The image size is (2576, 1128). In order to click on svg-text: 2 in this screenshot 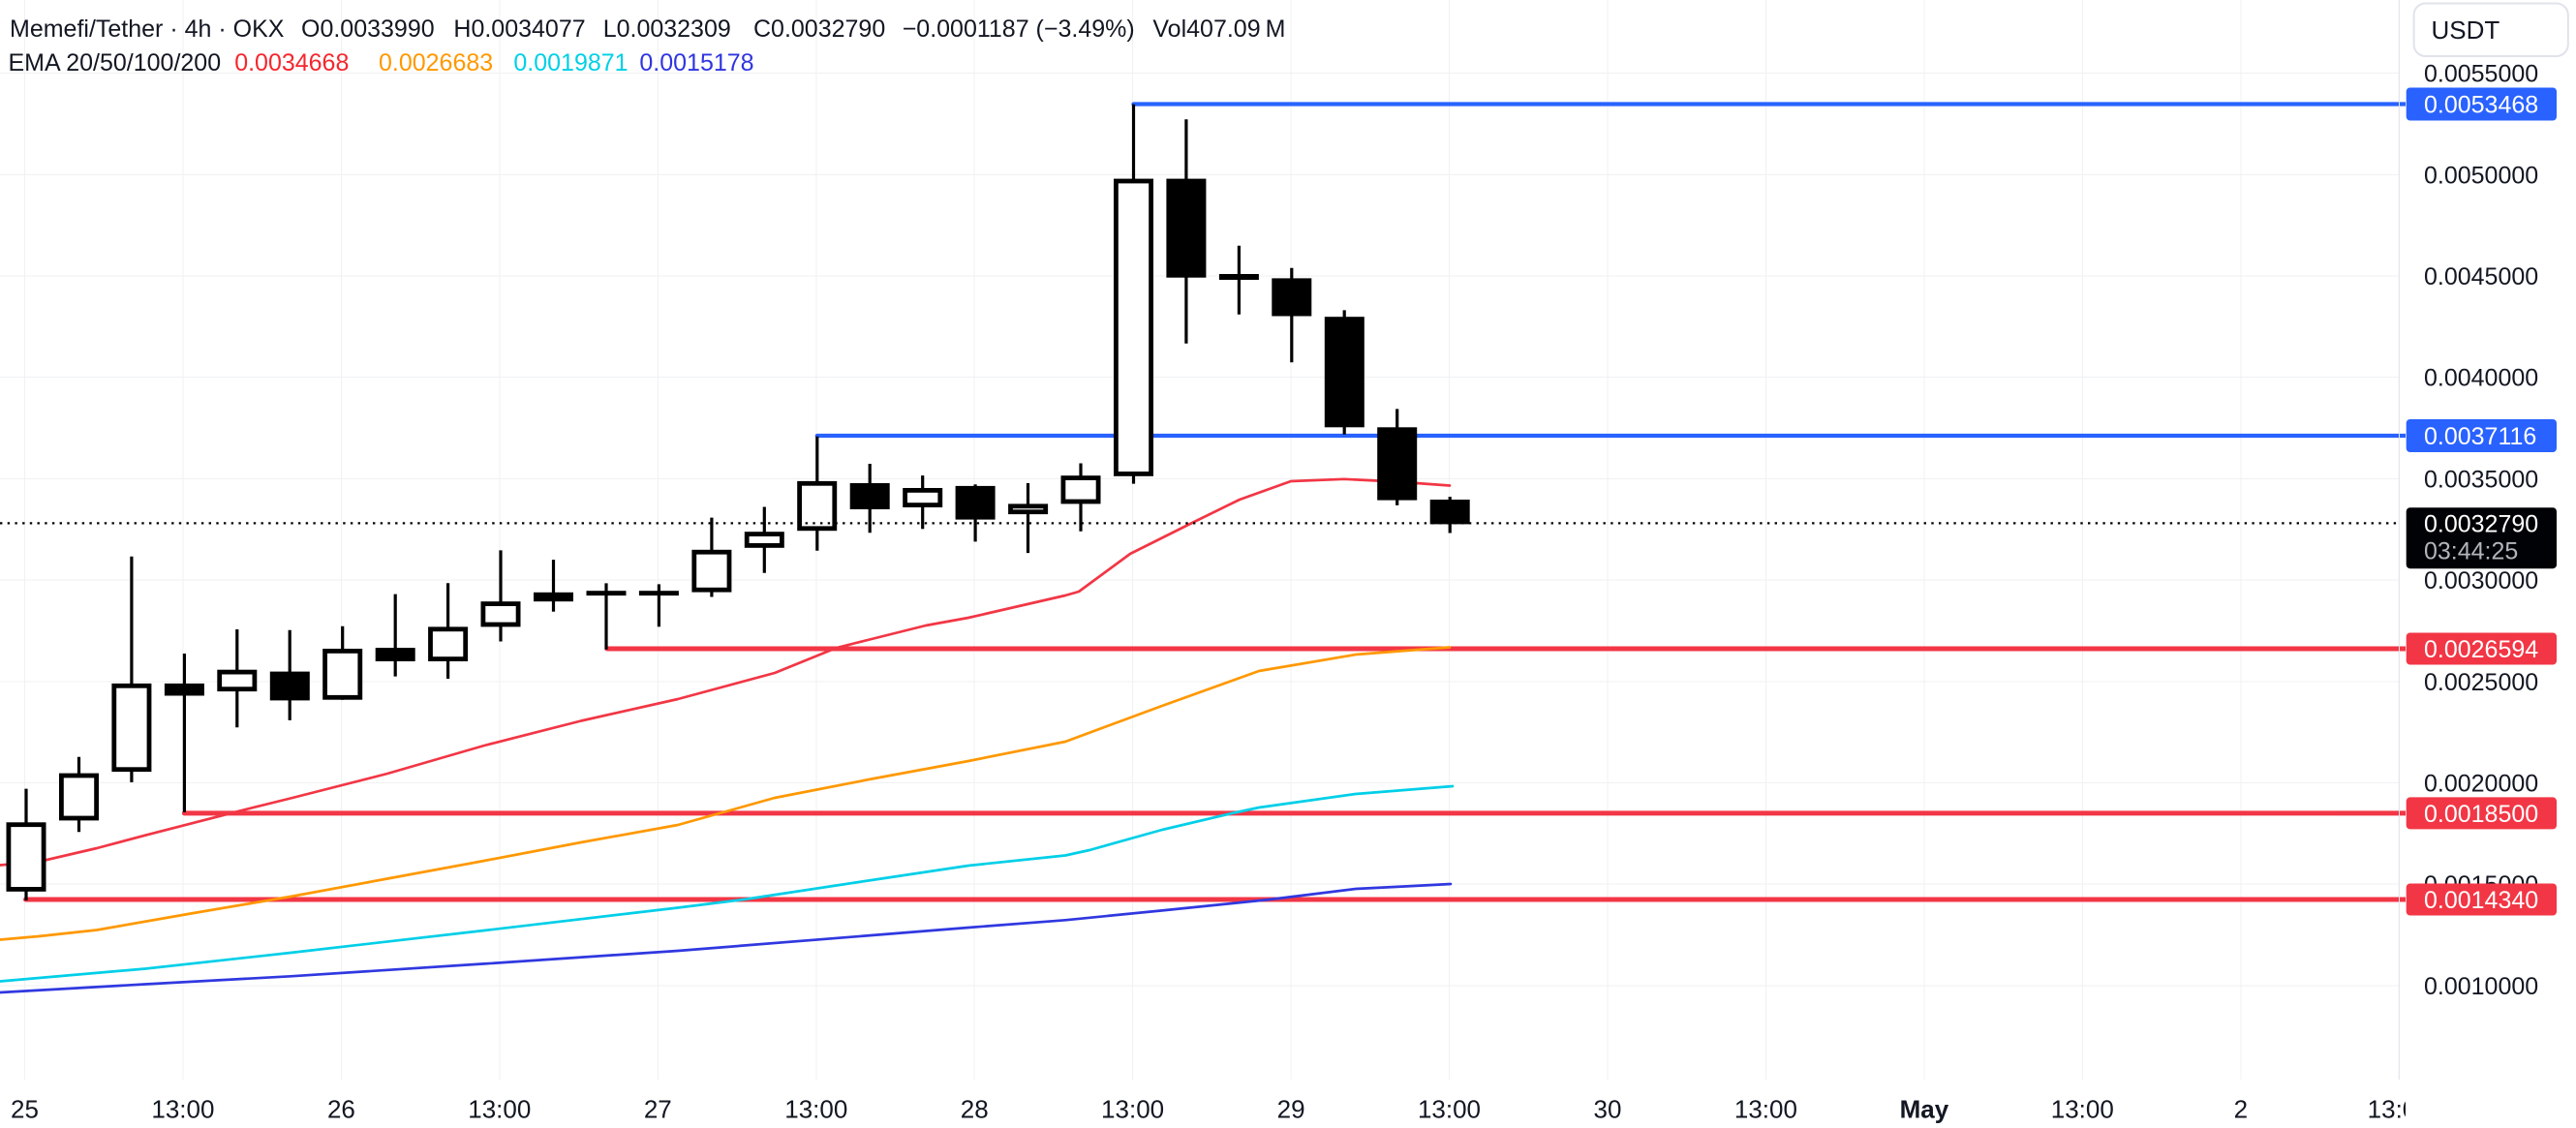, I will do `click(2241, 1109)`.